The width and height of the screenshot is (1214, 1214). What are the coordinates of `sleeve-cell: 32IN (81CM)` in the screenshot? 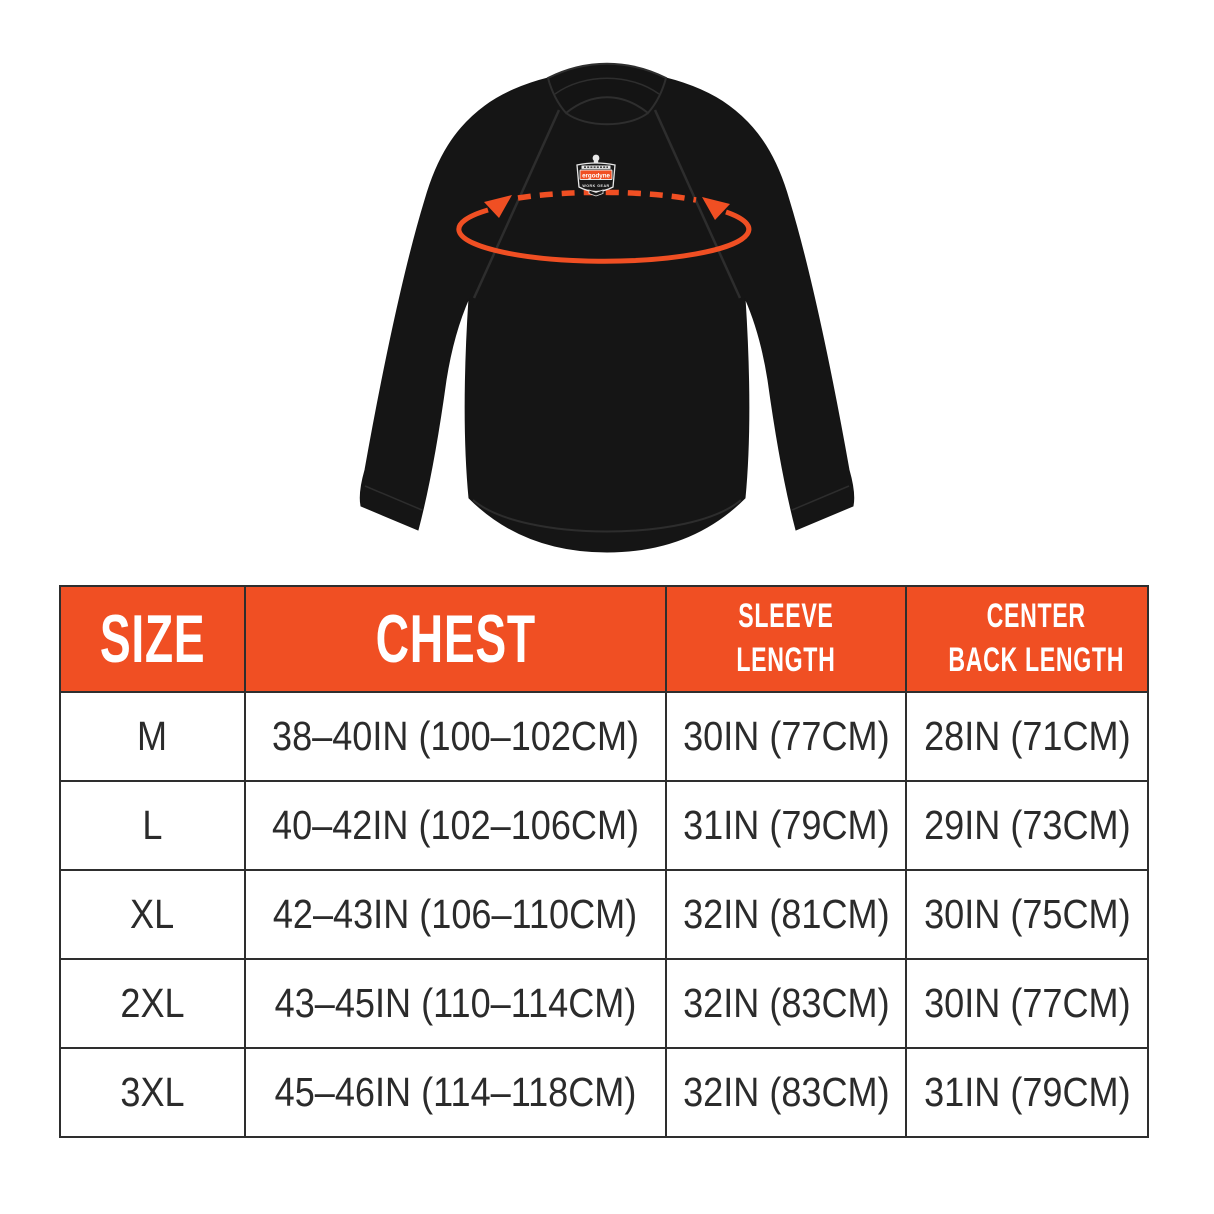 It's located at (786, 914).